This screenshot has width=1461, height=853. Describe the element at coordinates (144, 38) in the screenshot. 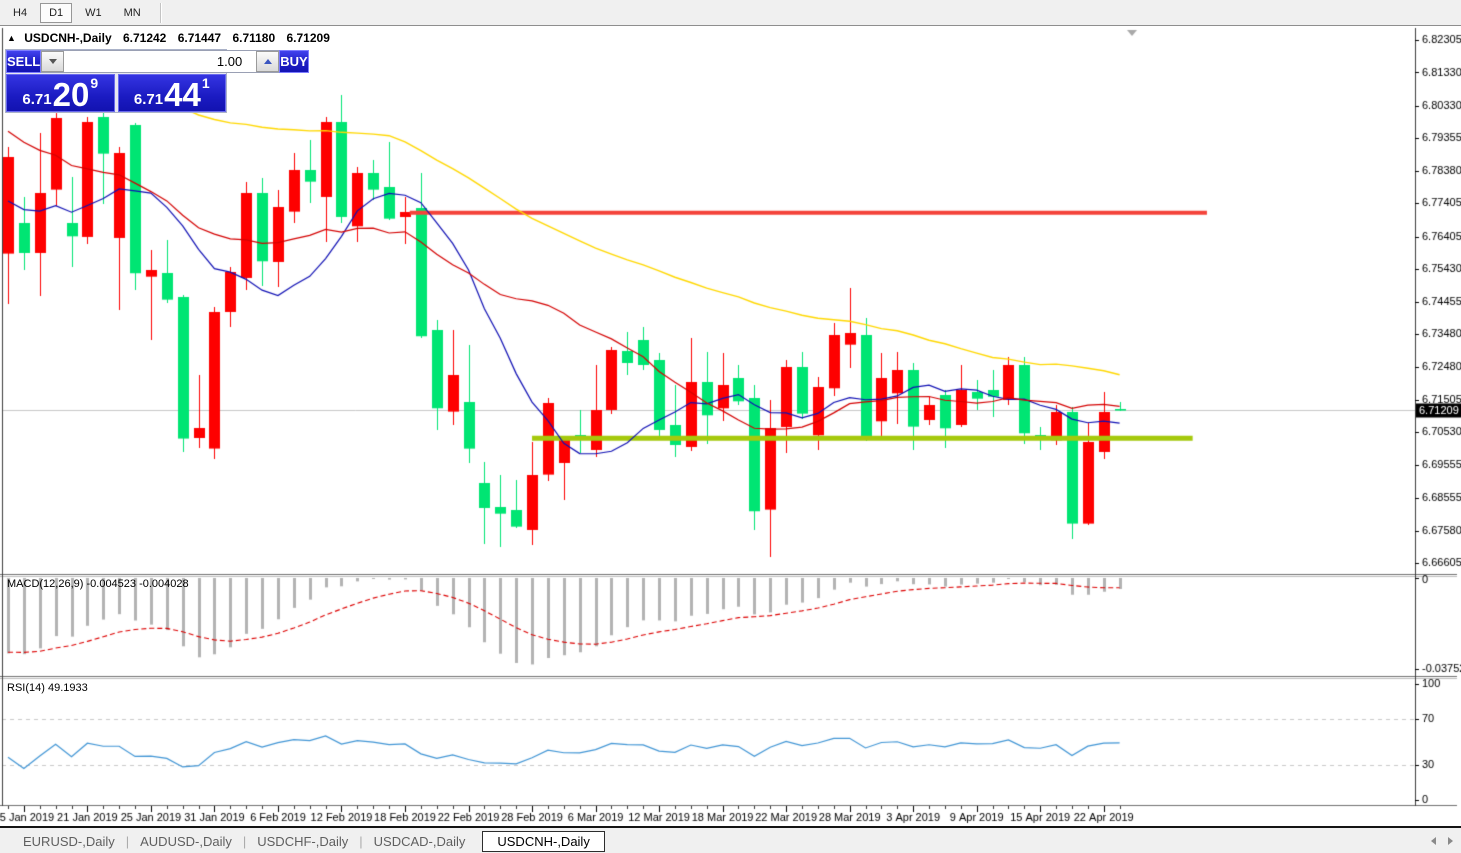

I see `ohlc-open: 6.71242` at that location.